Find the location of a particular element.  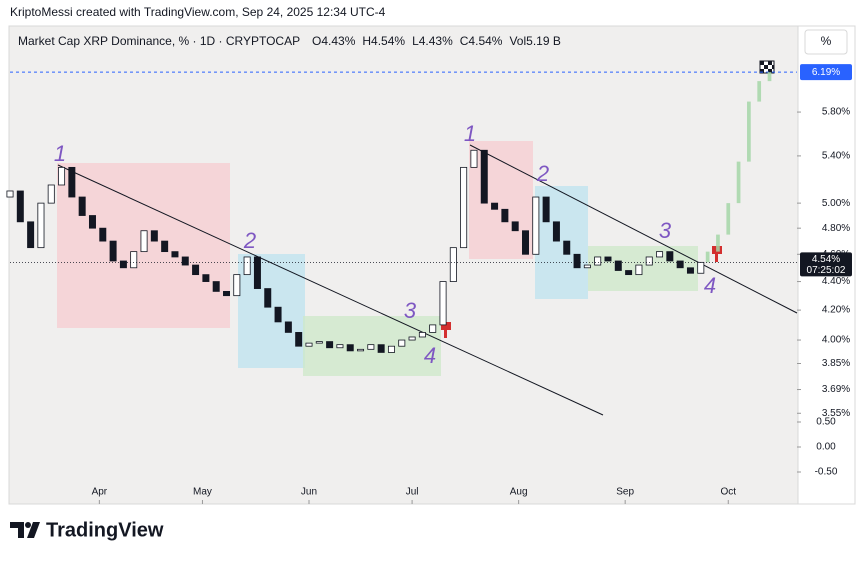

y-tick-label: 5.80% is located at coordinates (836, 112).